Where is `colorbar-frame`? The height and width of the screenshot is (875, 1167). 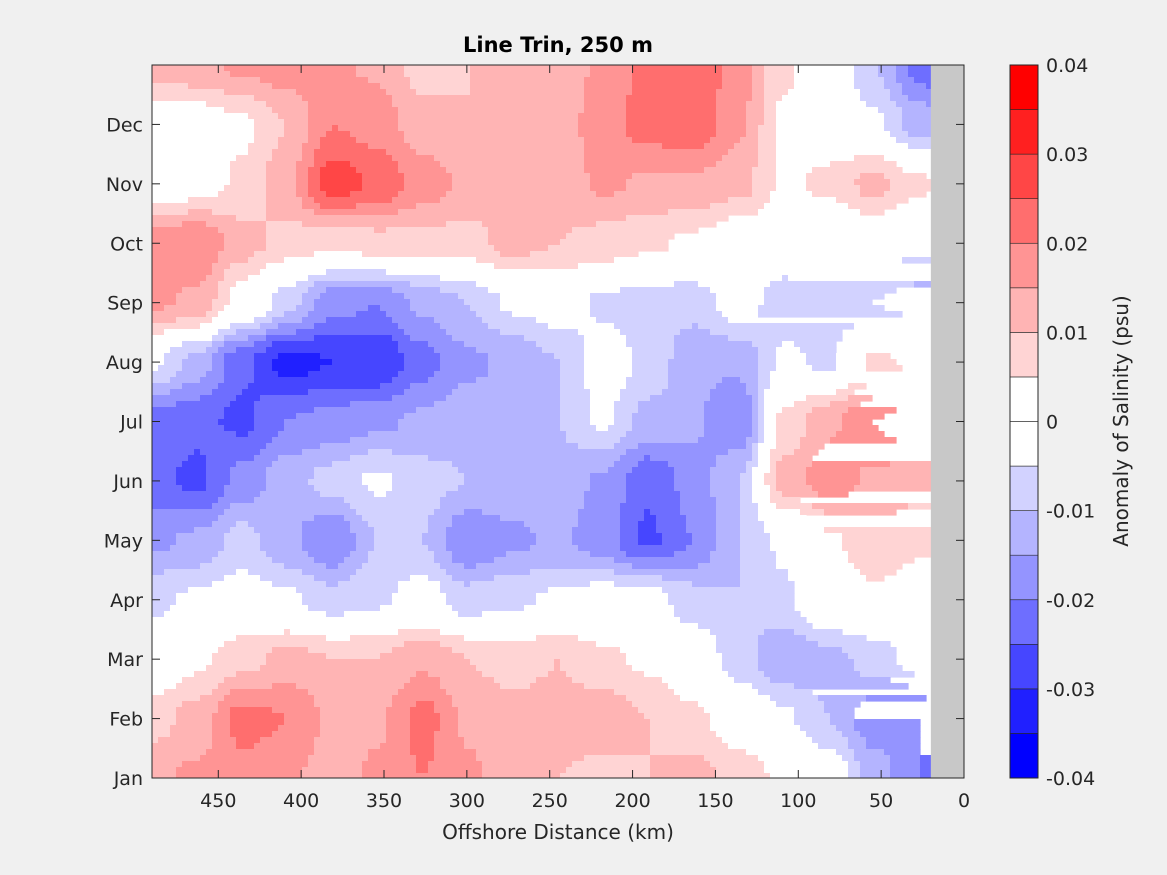
colorbar-frame is located at coordinates (1024, 421).